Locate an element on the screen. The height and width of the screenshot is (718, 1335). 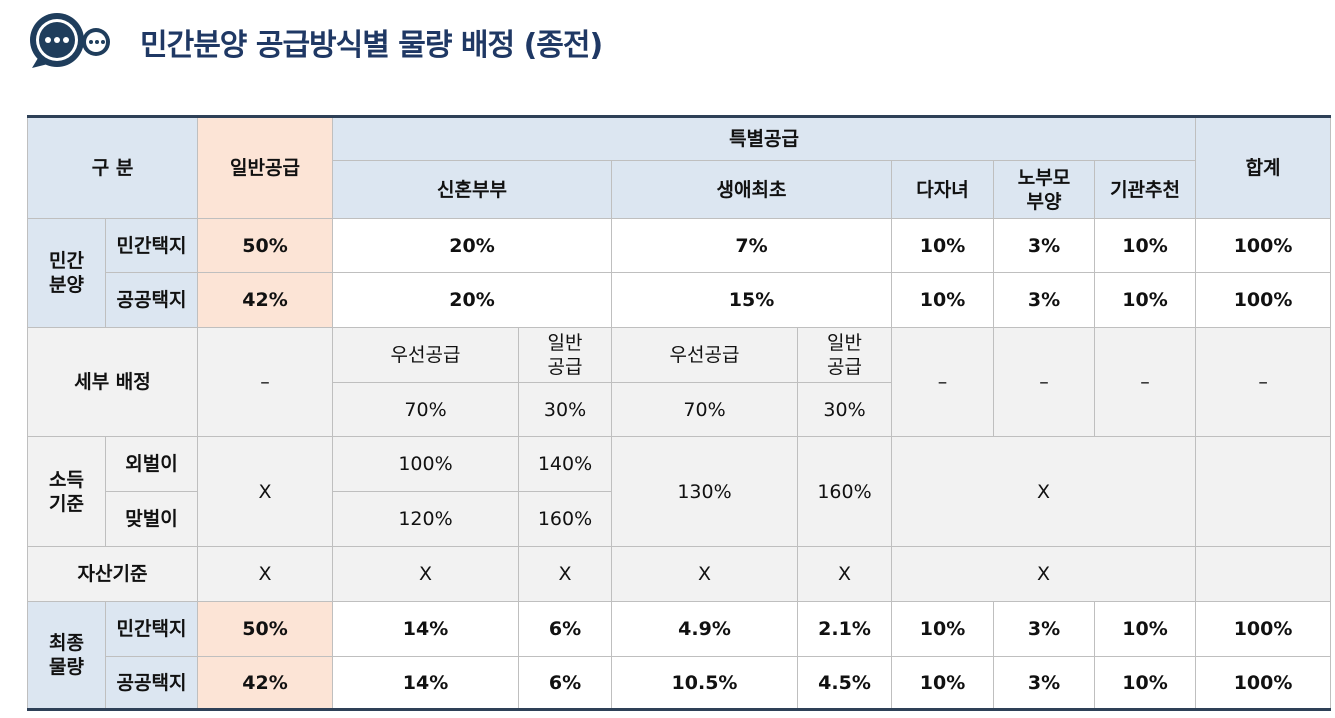
table-row: 자산기준 X X X X X X is located at coordinates (679, 574).